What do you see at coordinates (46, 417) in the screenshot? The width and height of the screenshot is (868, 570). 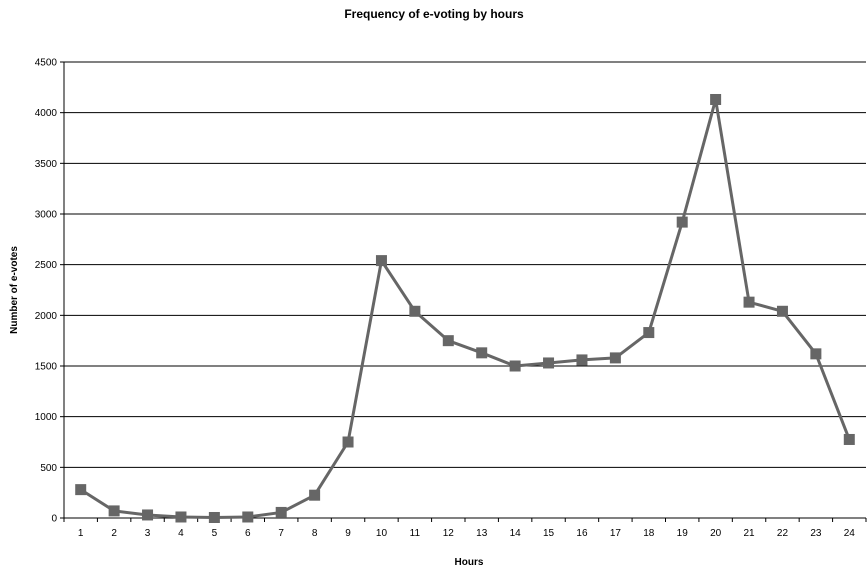 I see `y-tick-label: 1000` at bounding box center [46, 417].